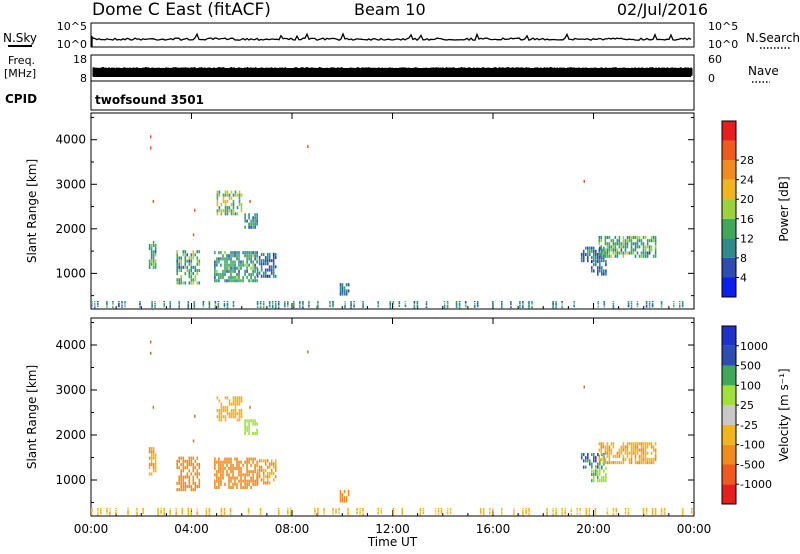 The height and width of the screenshot is (554, 800). Describe the element at coordinates (149, 100) in the screenshot. I see `cpid-value: twofsound 3501` at that location.